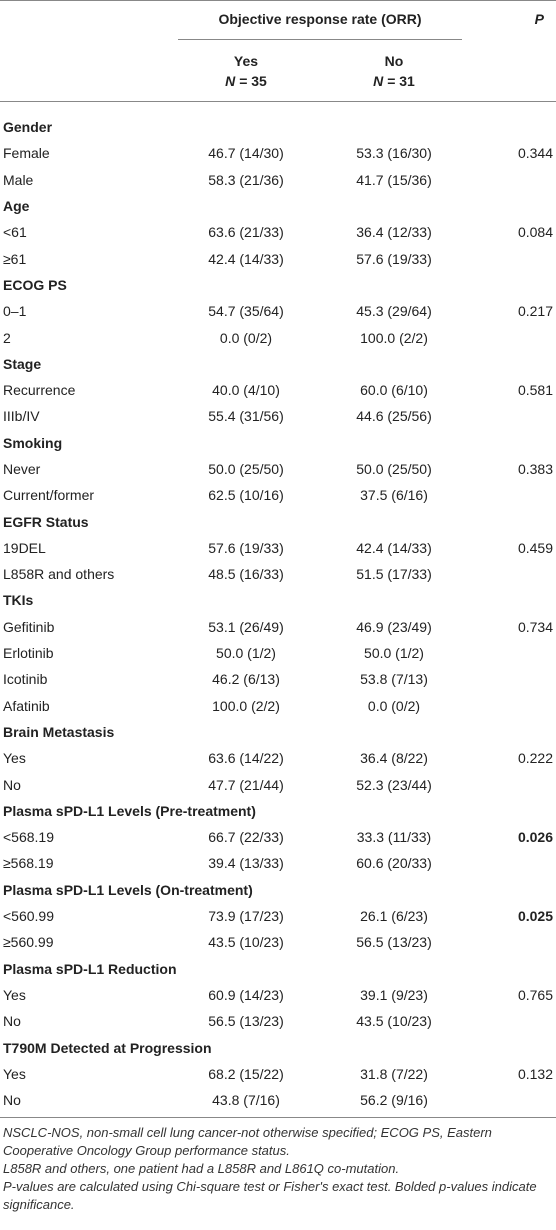 The image size is (556, 1230). I want to click on group-label: Plasma sPD-L1 Levels (Pre-treatment), so click(129, 810).